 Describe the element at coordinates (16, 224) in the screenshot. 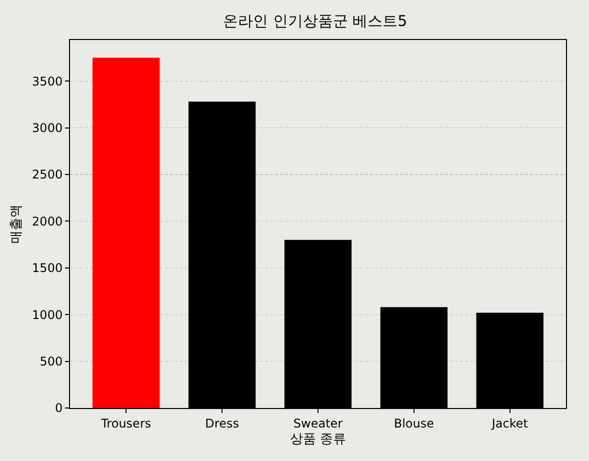

I see `y-axis-title: 매출액` at that location.